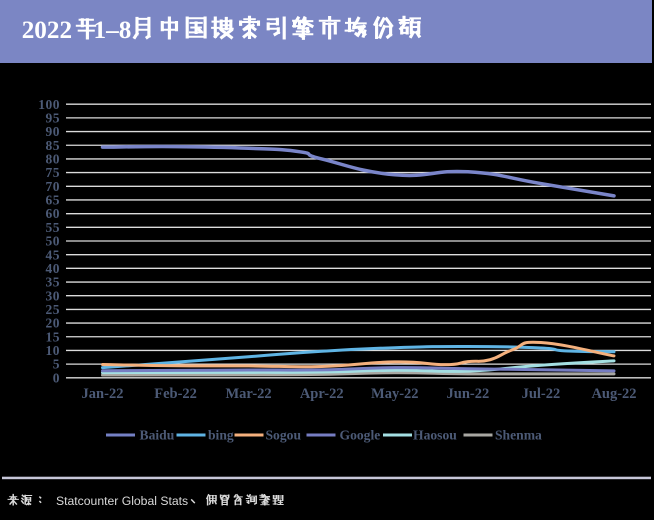 Image resolution: width=654 pixels, height=520 pixels. I want to click on svg-text: 95, so click(53, 117).